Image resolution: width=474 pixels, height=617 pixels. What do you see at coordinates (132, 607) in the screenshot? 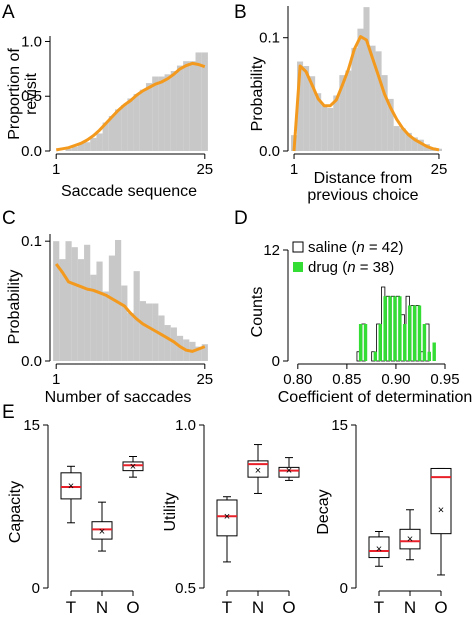
I see `panel-e1-xtick-label: O` at bounding box center [132, 607].